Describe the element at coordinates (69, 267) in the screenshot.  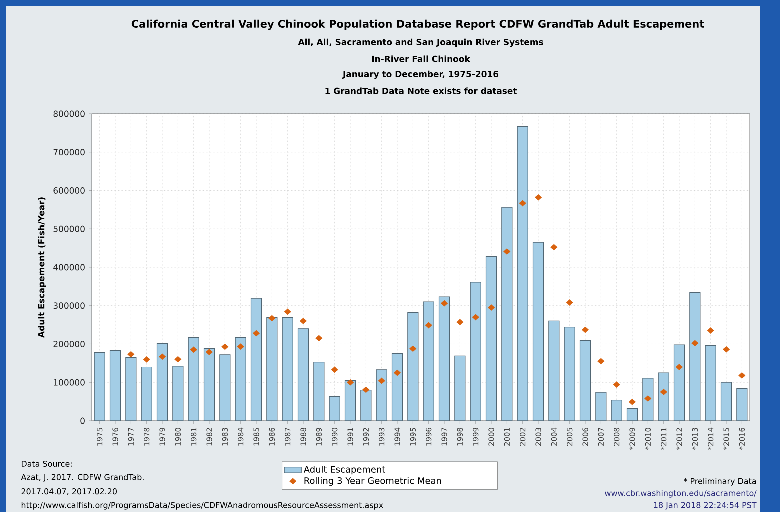
I see `y-tick-label: 400000` at that location.